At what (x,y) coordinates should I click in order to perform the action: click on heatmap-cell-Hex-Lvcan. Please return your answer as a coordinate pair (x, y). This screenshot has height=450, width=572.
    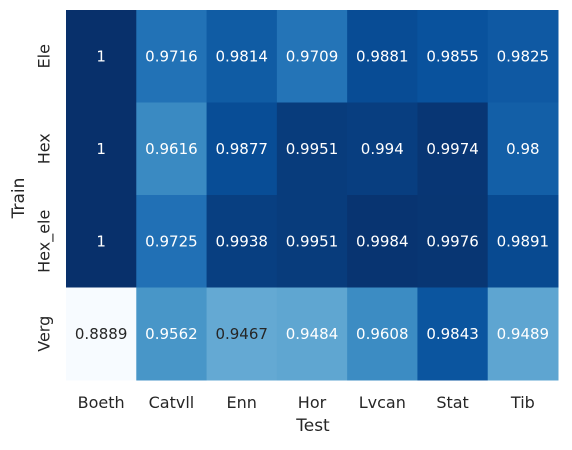
    Looking at the image, I should click on (382, 149).